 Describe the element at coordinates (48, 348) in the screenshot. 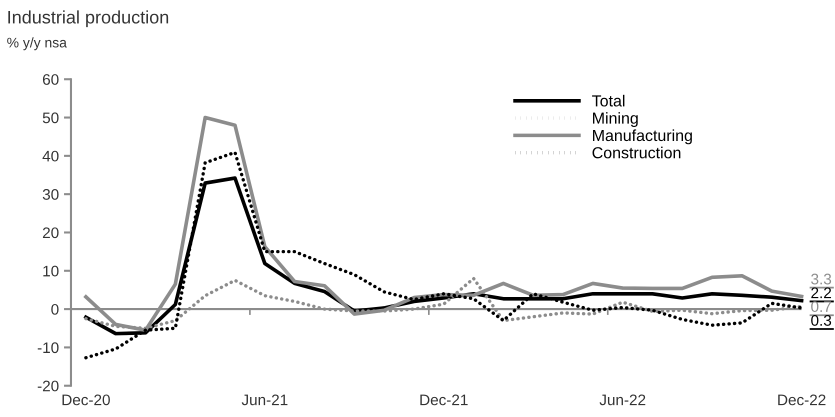

I see `y-tick-label: -10` at that location.